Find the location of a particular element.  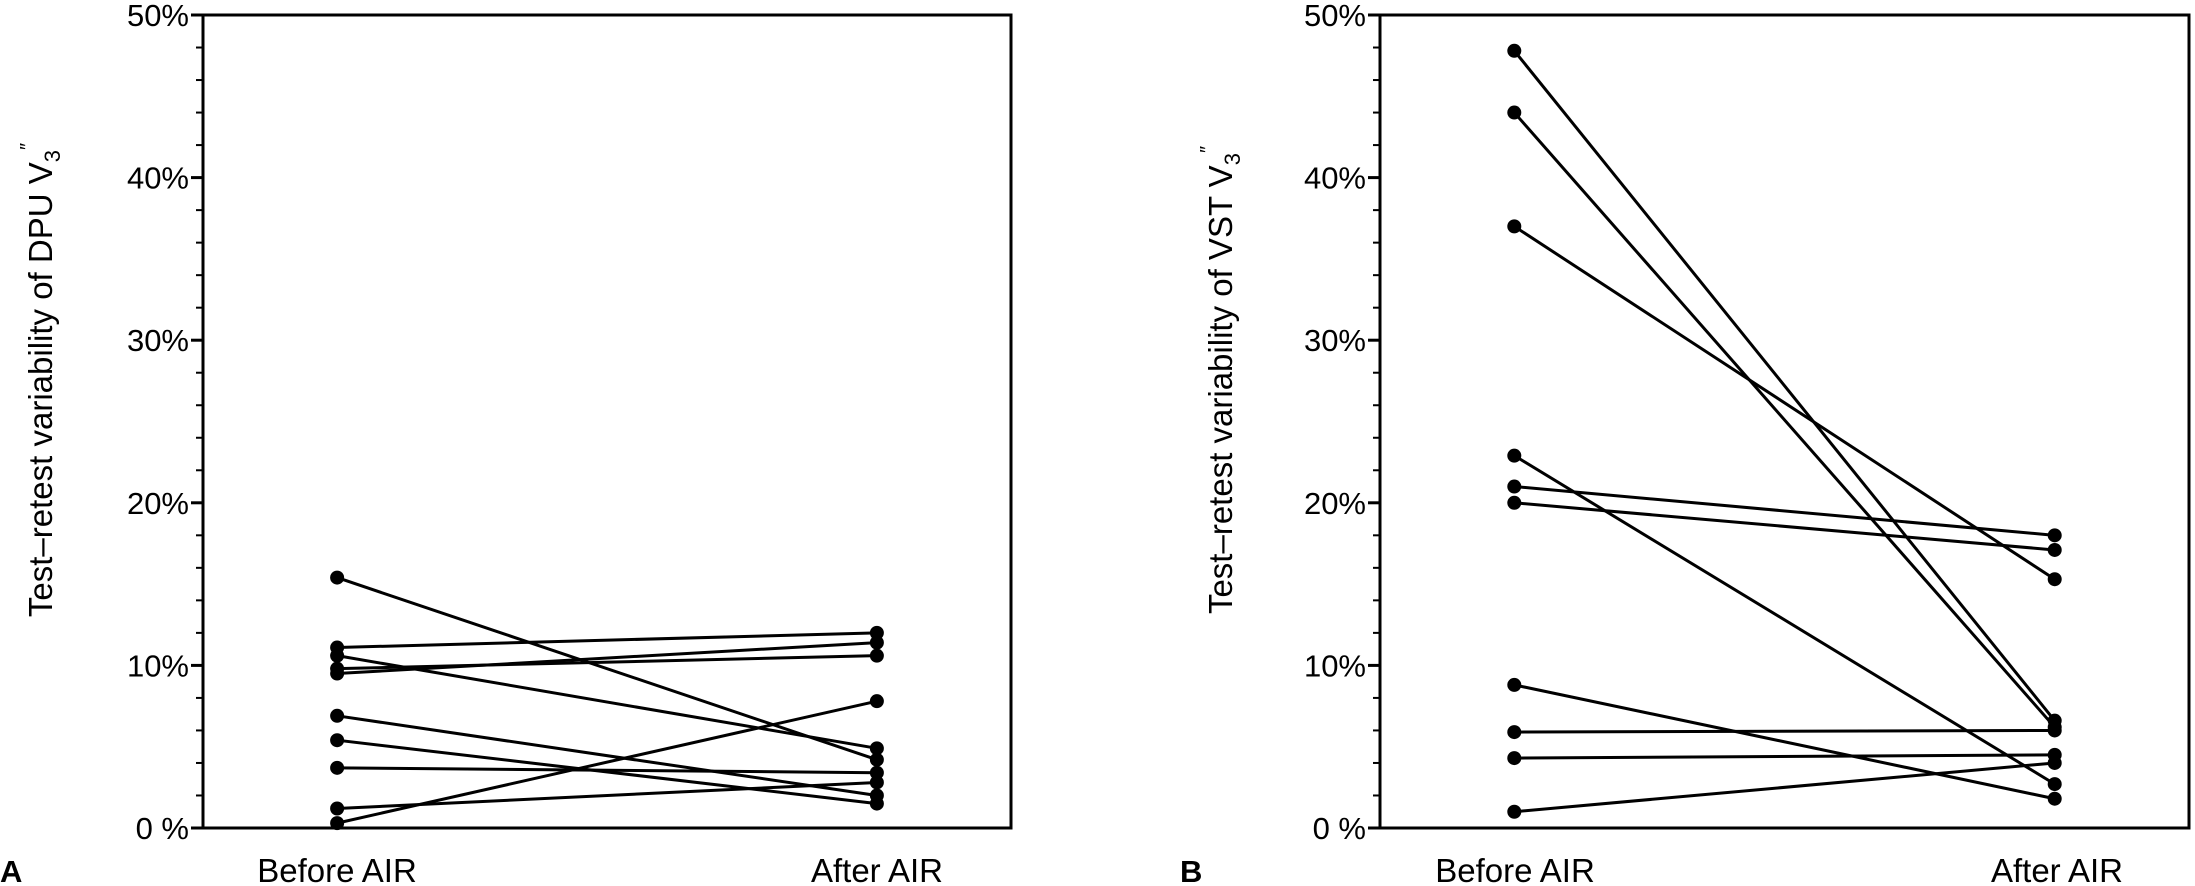

y-axis-title: Test–retest variability of VST V3″ is located at coordinates (1221, 380).